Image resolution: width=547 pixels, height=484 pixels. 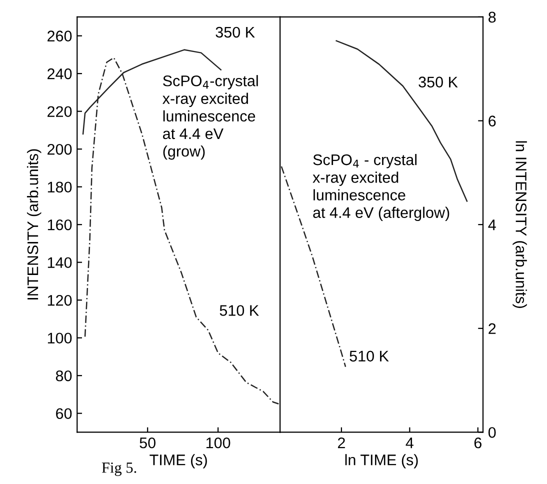 I want to click on y-tick-label: 100, so click(x=60, y=338).